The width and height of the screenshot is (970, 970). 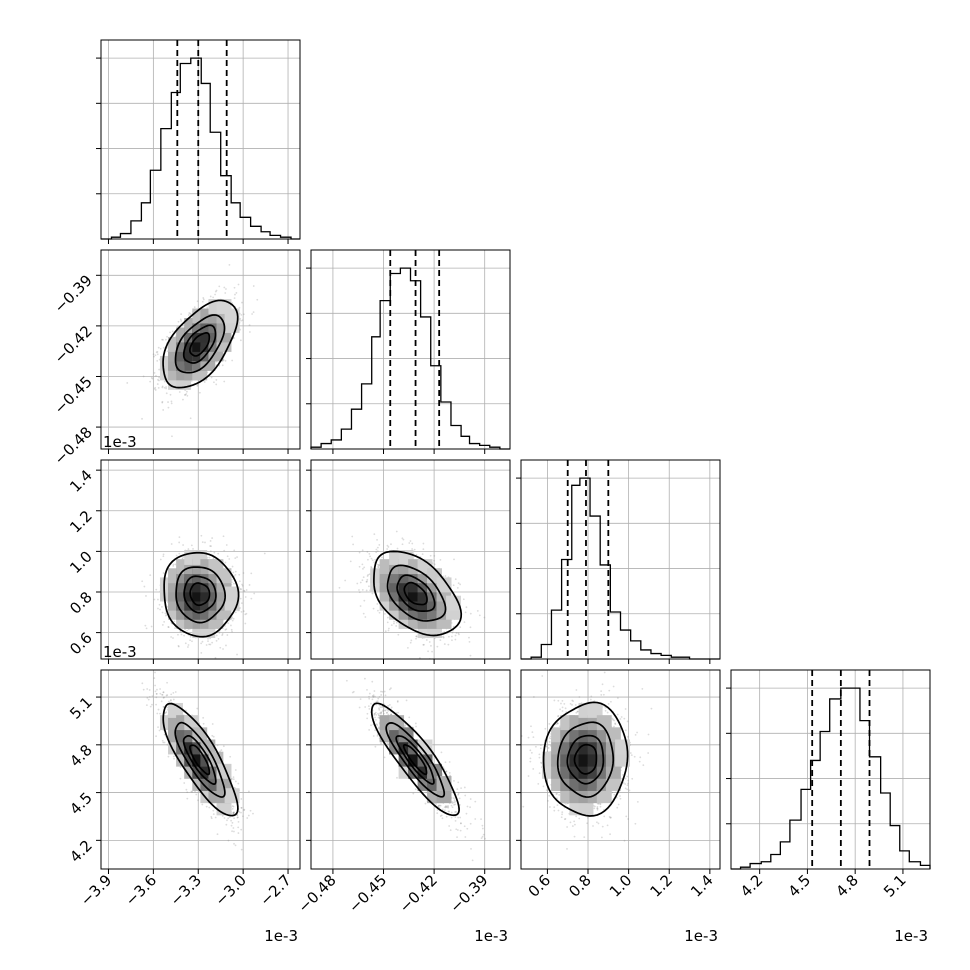 I want to click on y-scale-label-1: 1e-3, so click(x=120, y=442).